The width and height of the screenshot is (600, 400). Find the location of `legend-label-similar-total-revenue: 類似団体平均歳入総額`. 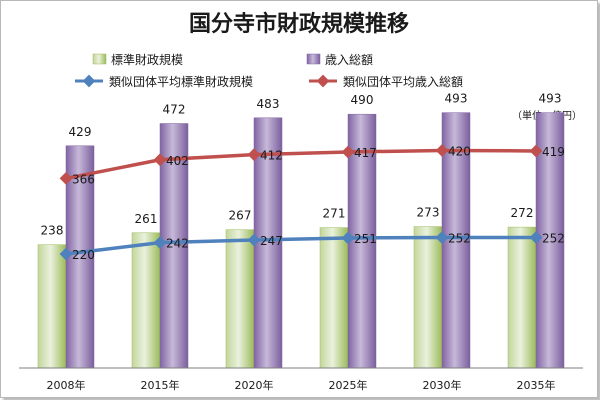

legend-label-similar-total-revenue: 類似団体平均歳入総額 is located at coordinates (403, 82).